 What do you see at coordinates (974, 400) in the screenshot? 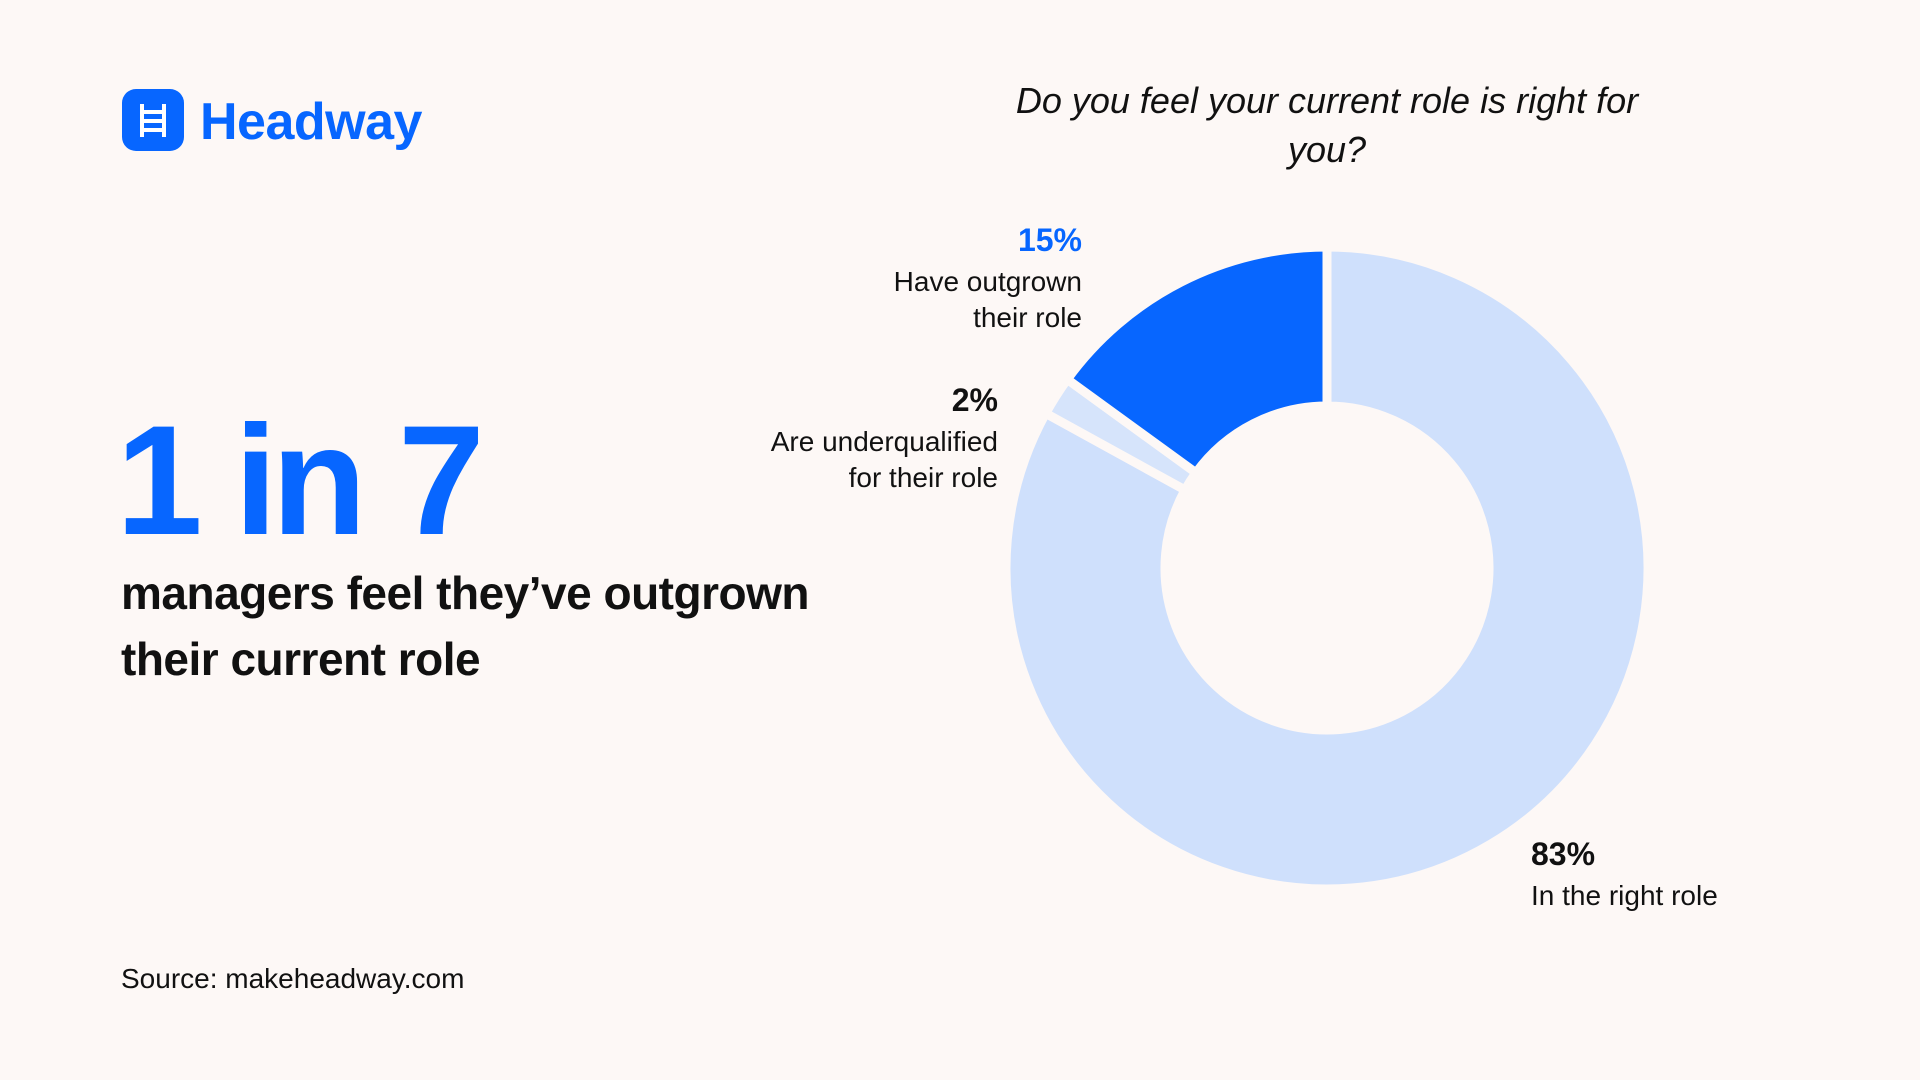
I see `slice-value-label: 2%` at bounding box center [974, 400].